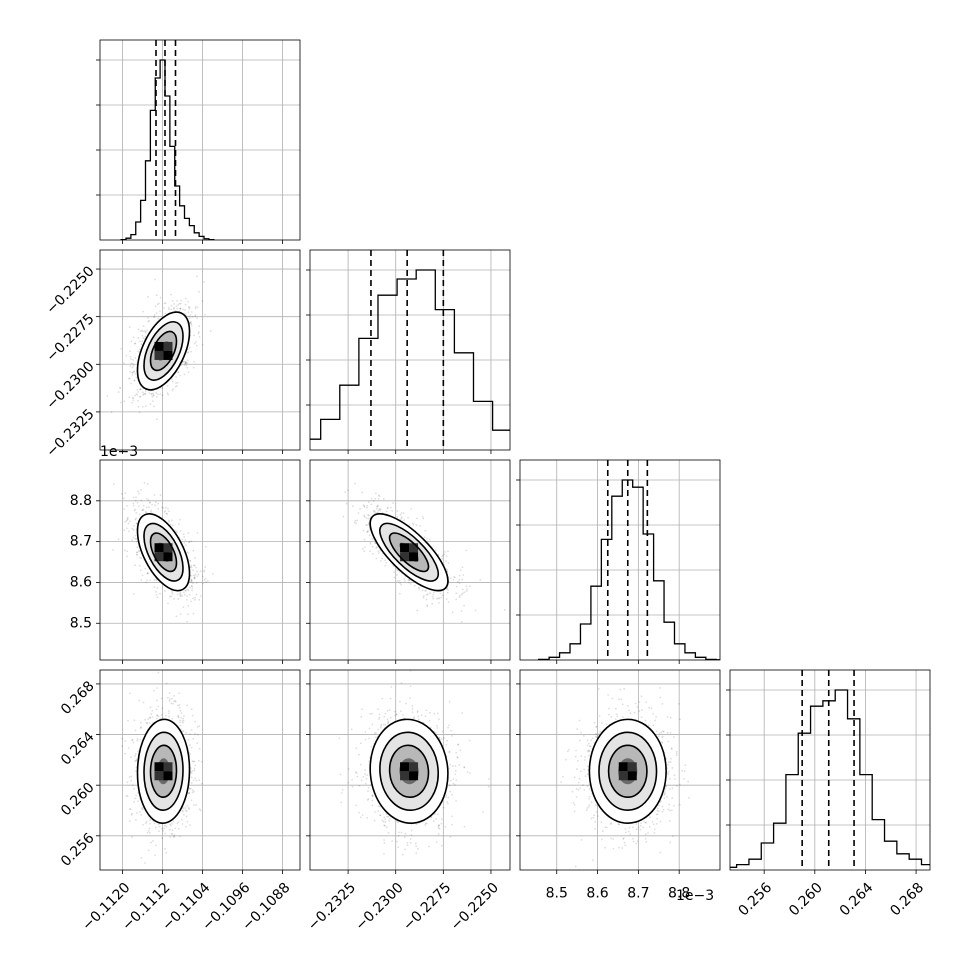 The image size is (970, 970). I want to click on x-tick-label-p2: 8.8, so click(679, 894).